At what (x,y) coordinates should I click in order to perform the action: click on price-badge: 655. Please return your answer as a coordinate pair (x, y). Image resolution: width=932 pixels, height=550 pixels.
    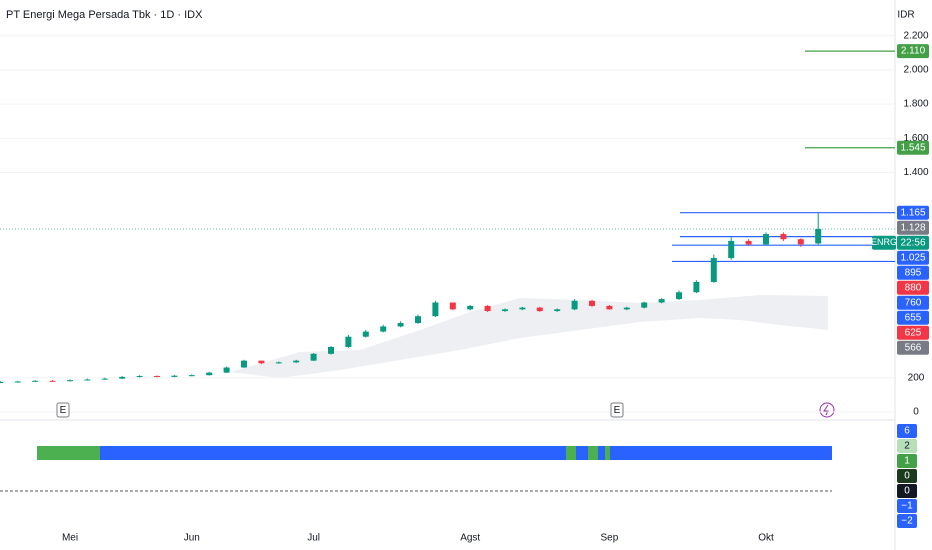
    Looking at the image, I should click on (913, 317).